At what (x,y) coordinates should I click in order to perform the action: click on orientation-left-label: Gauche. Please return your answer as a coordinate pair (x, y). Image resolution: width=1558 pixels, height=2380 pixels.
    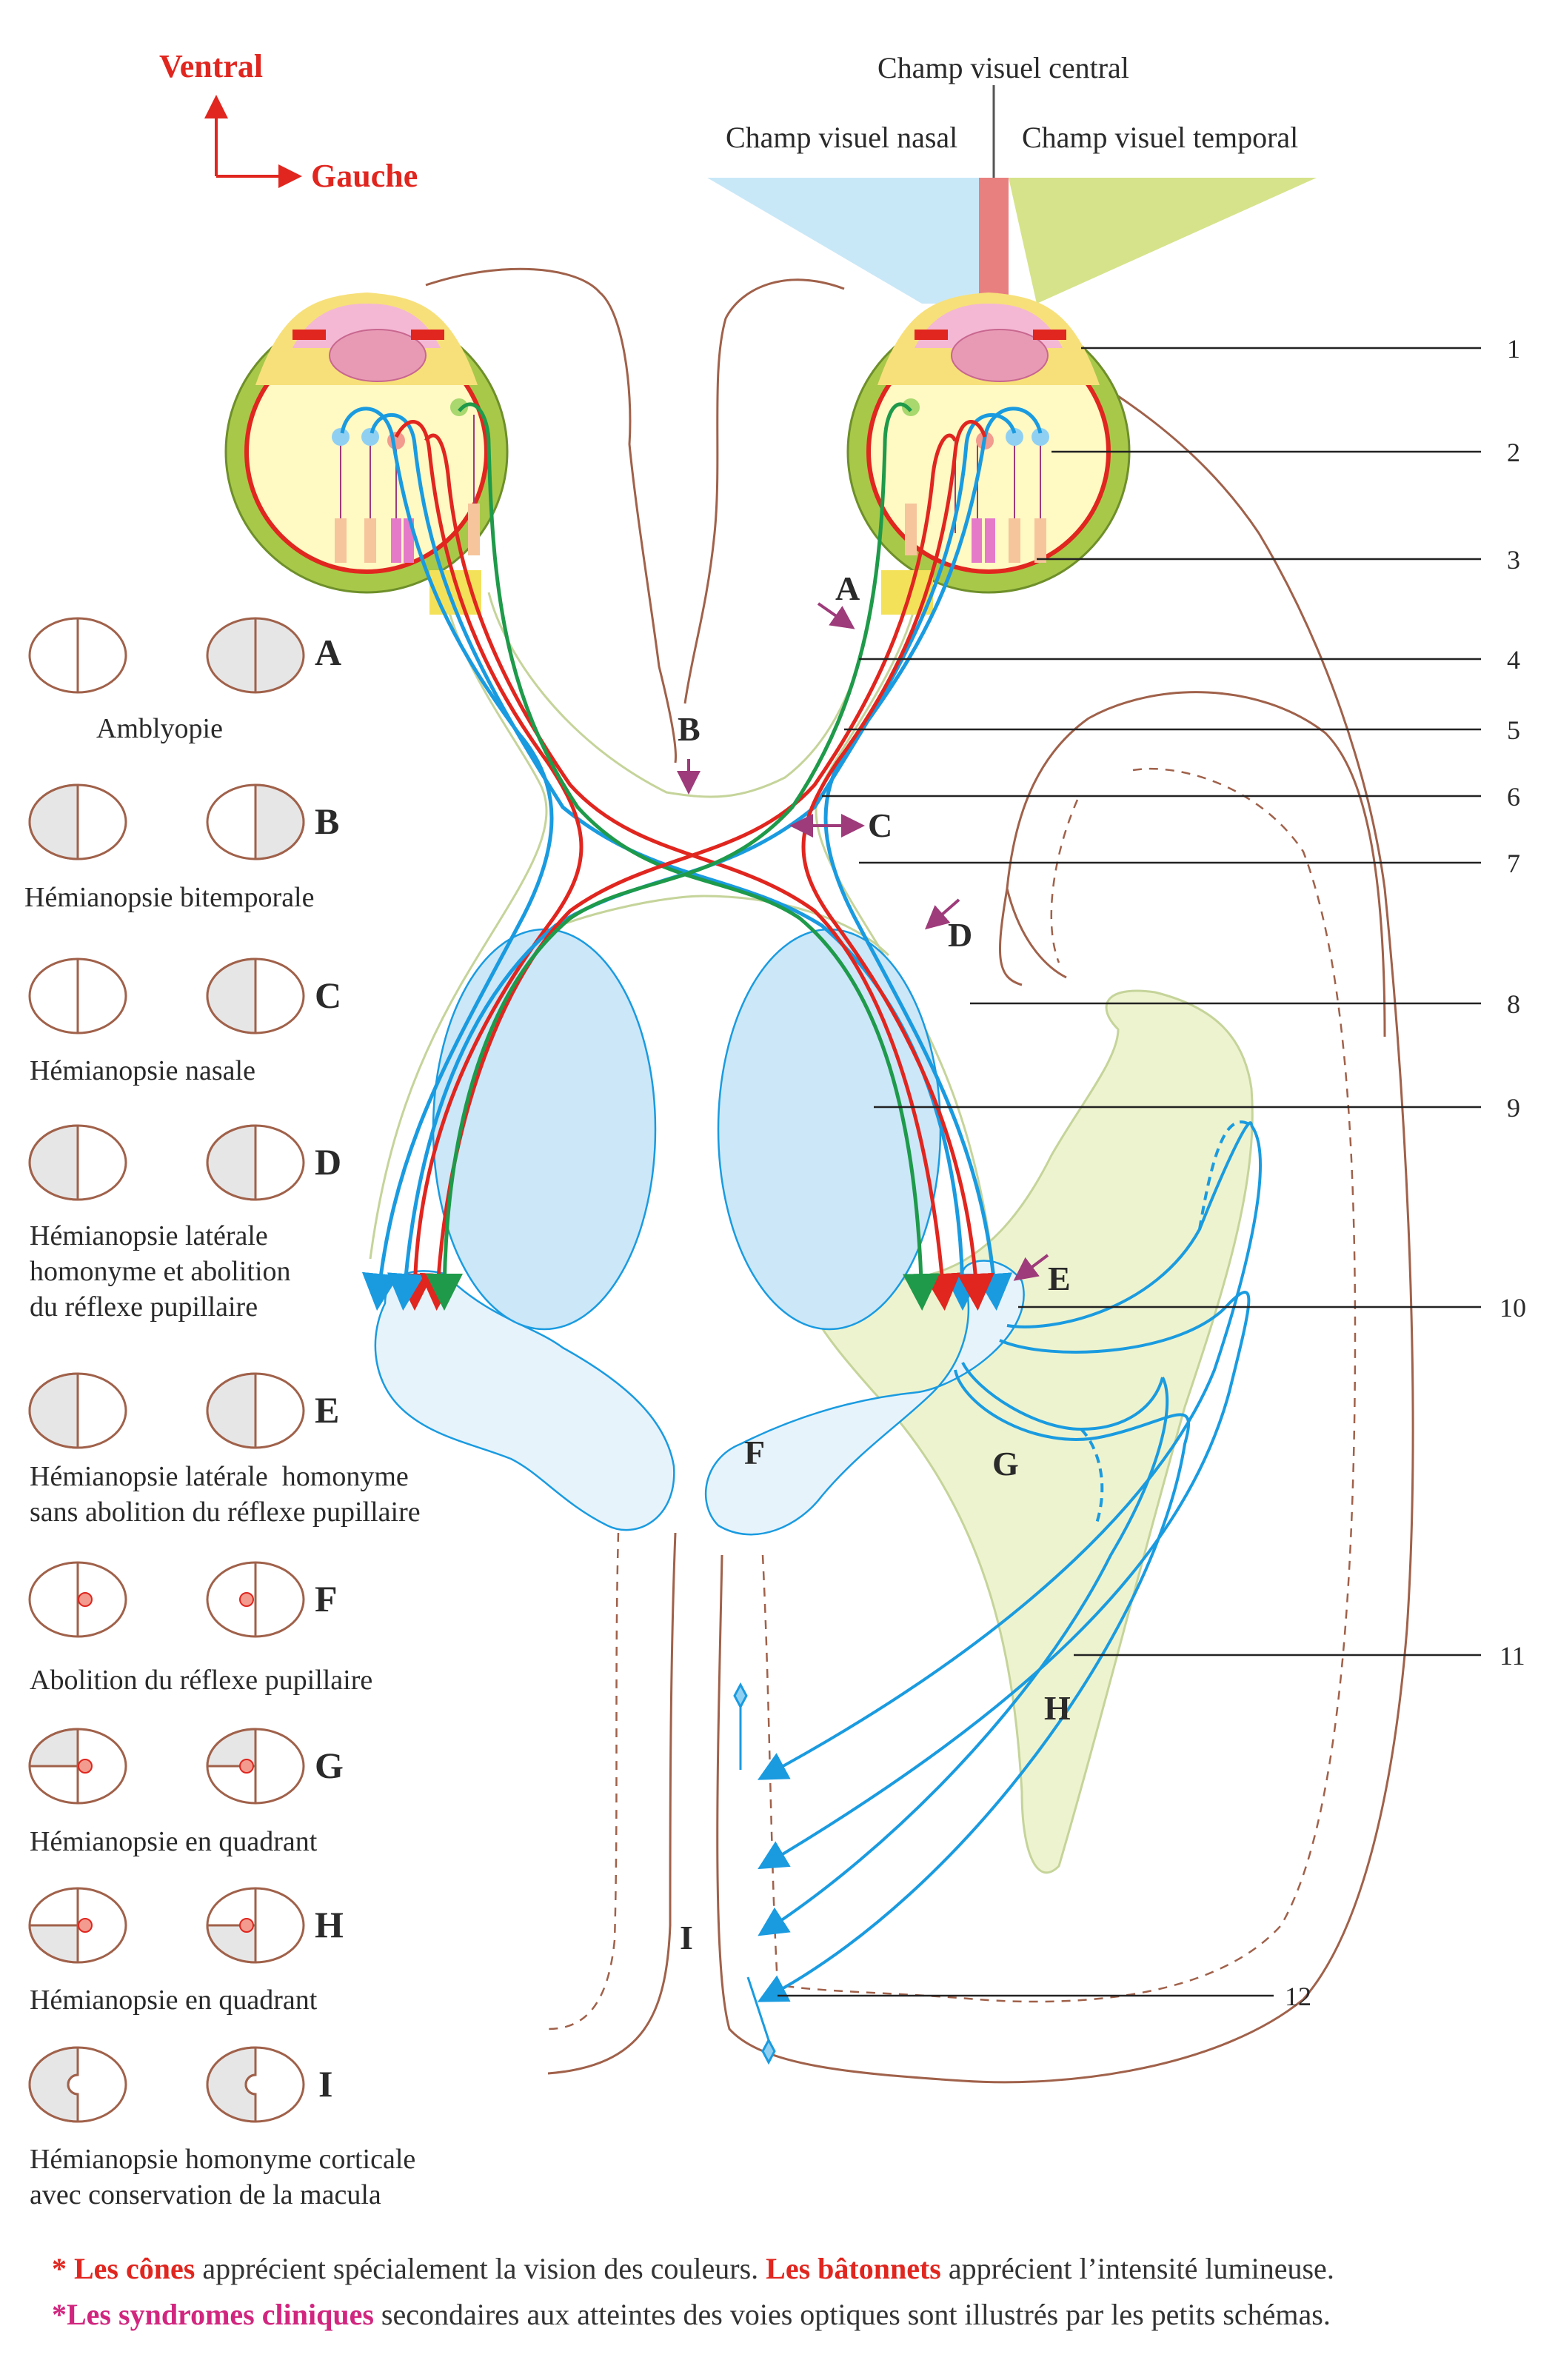
    Looking at the image, I should click on (364, 176).